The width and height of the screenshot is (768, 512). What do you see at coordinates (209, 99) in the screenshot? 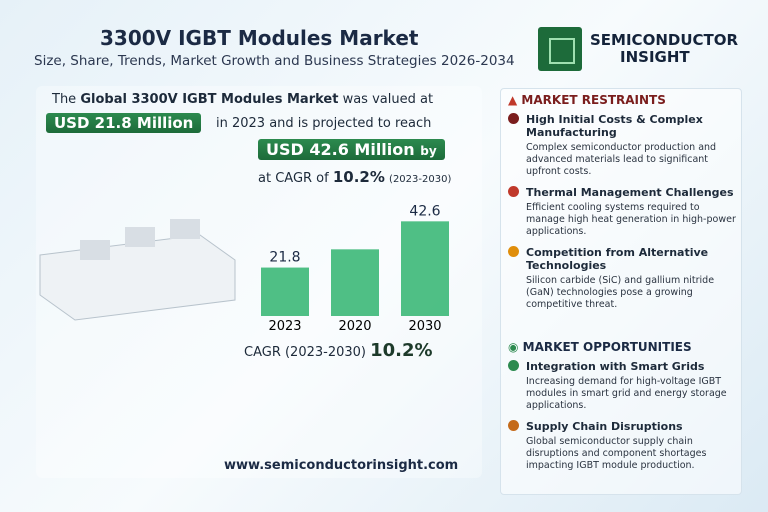
I see `text: Global 3300V IGBT Modules Market` at bounding box center [209, 99].